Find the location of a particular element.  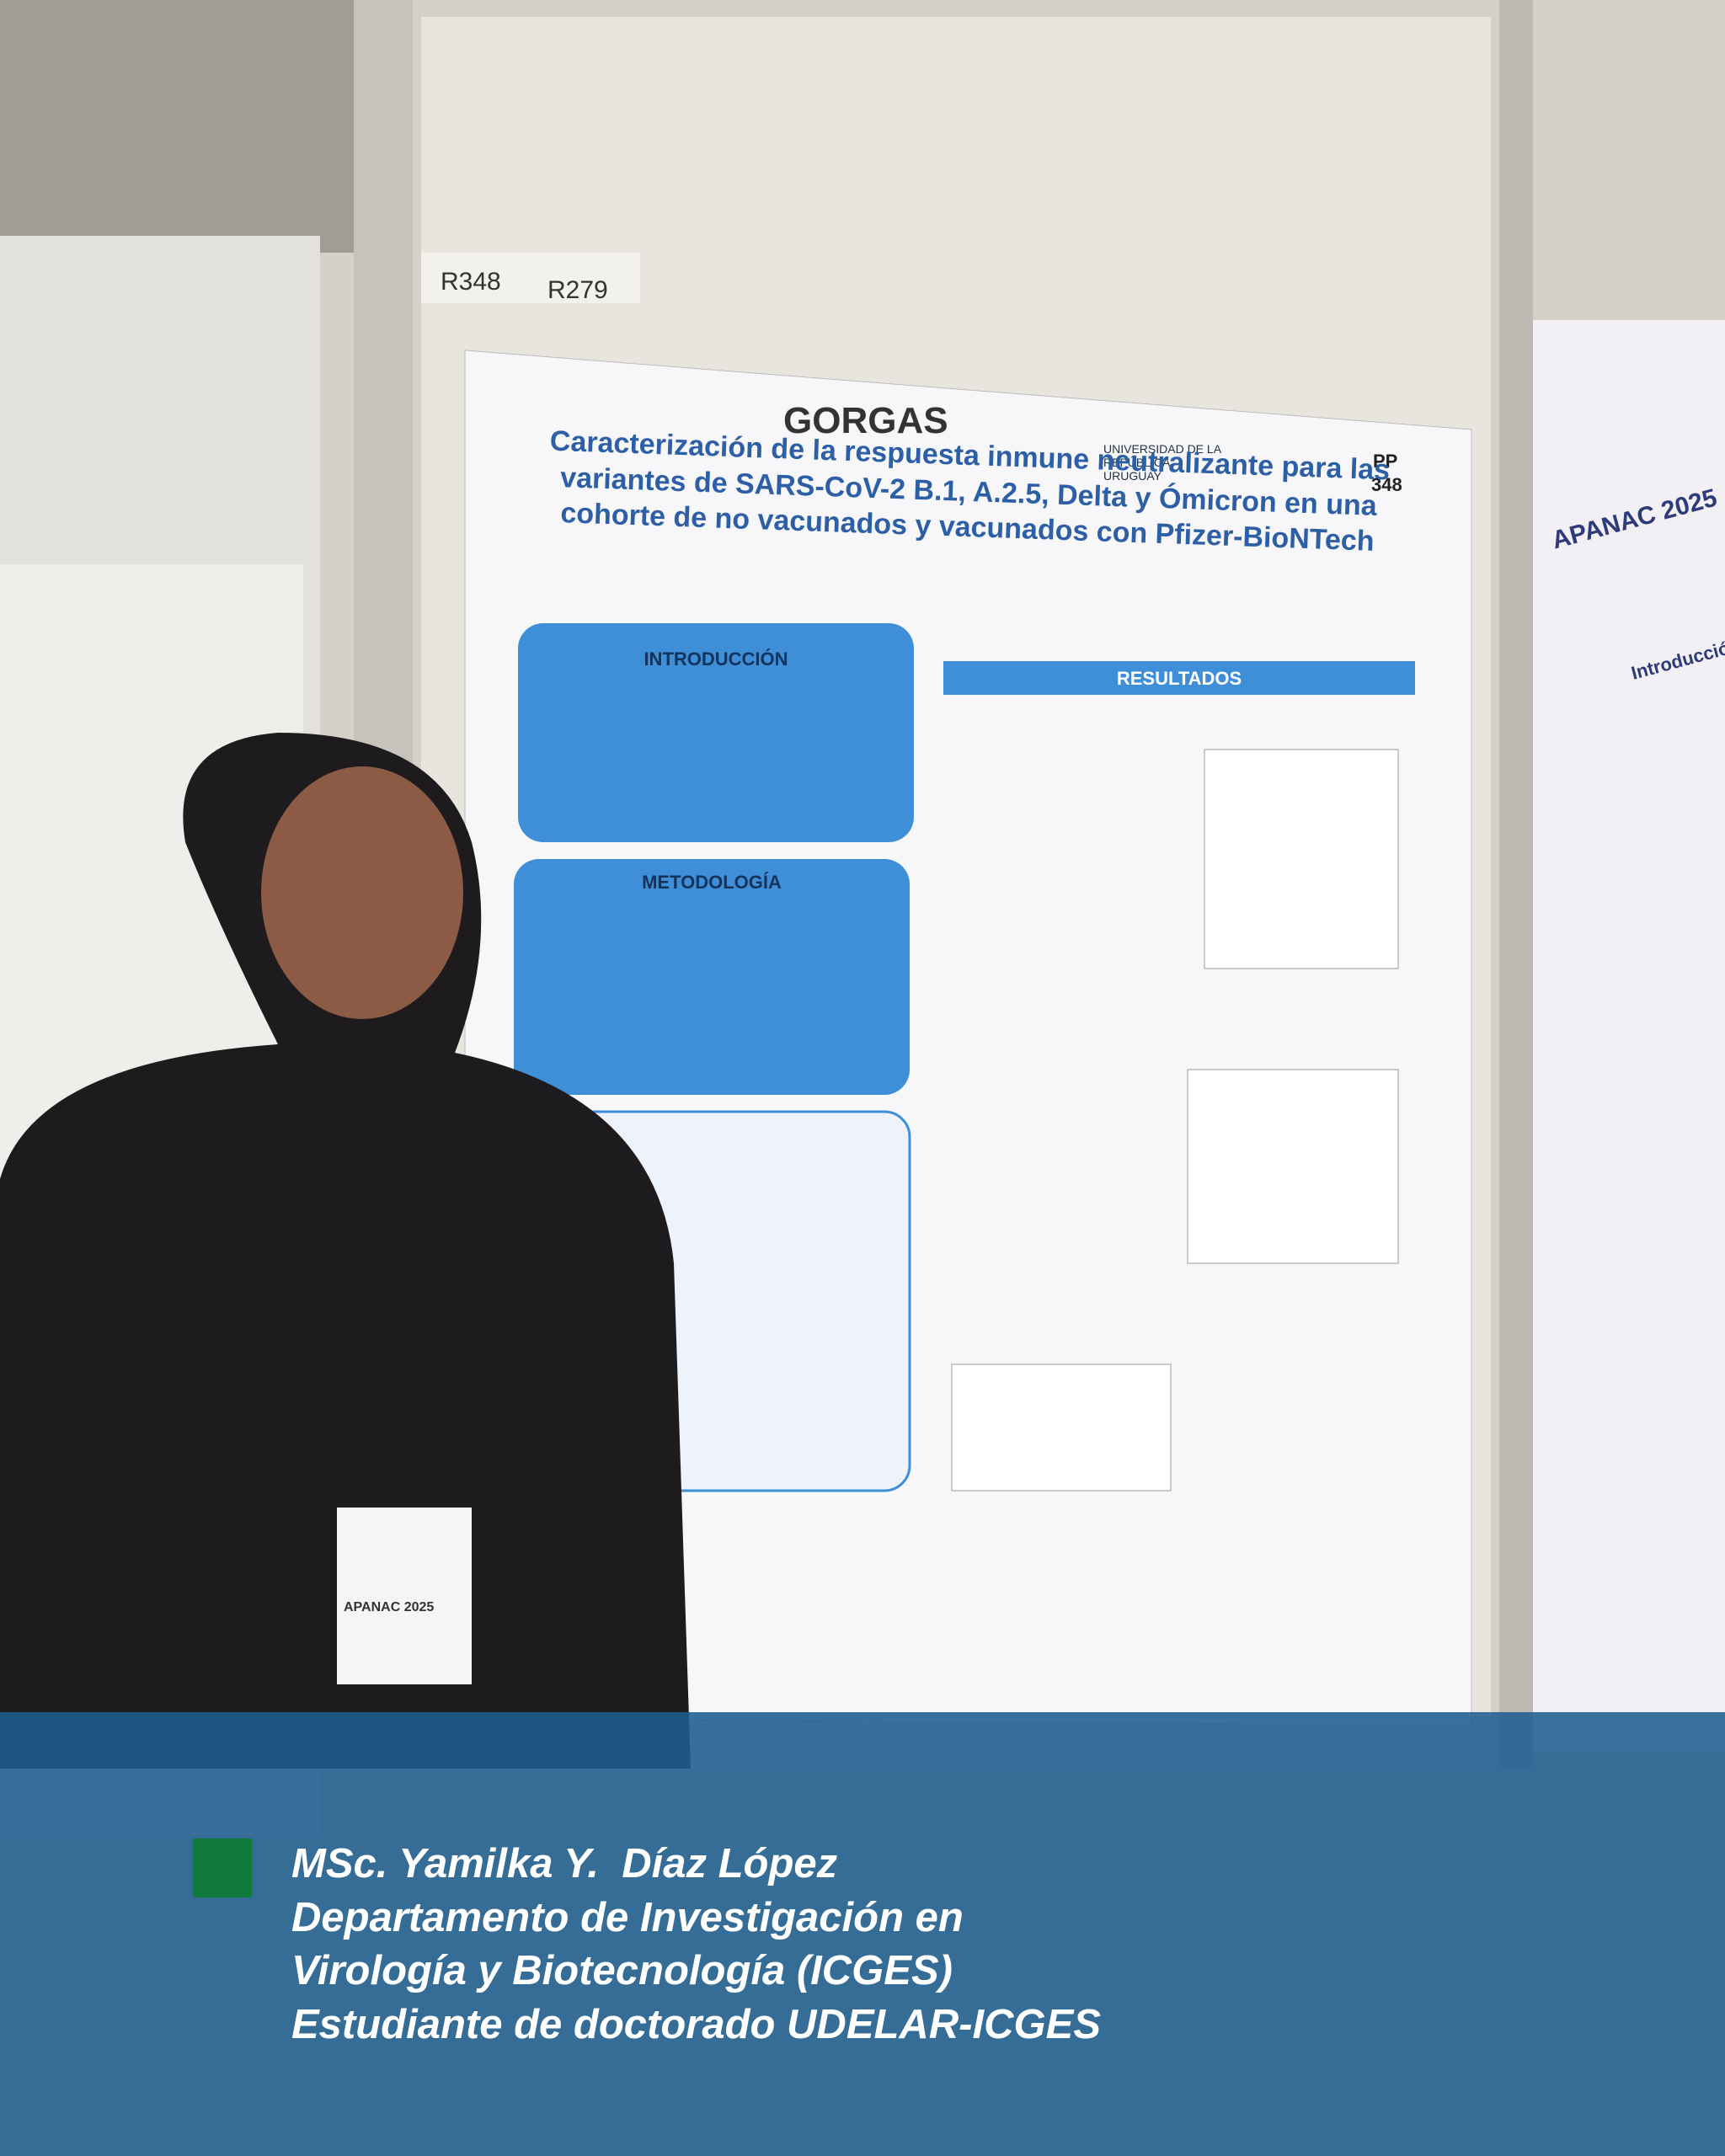

booth-label: R348 is located at coordinates (471, 282).